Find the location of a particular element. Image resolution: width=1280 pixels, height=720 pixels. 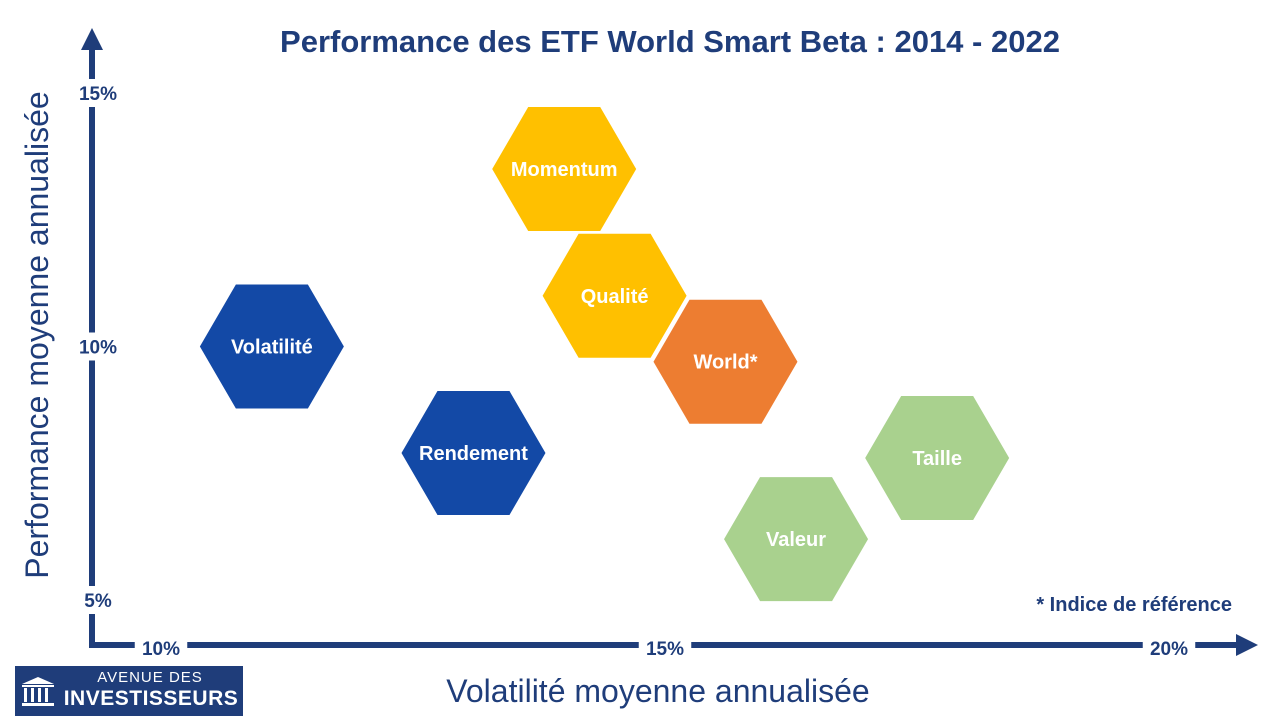

point-label: Valeur is located at coordinates (796, 540).